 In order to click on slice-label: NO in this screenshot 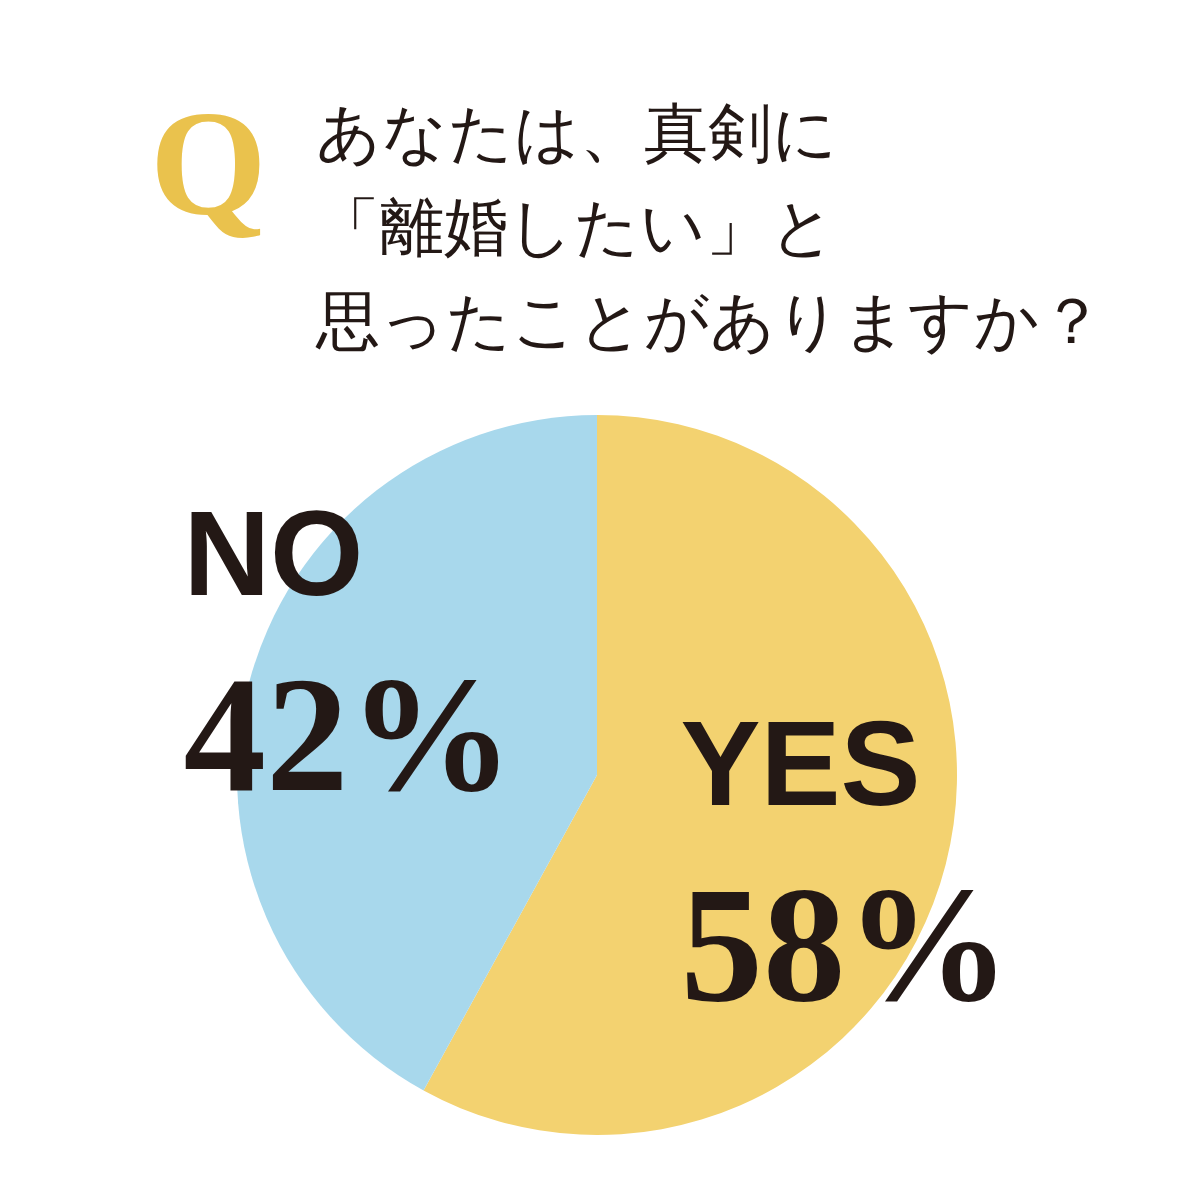, I will do `click(273, 552)`.